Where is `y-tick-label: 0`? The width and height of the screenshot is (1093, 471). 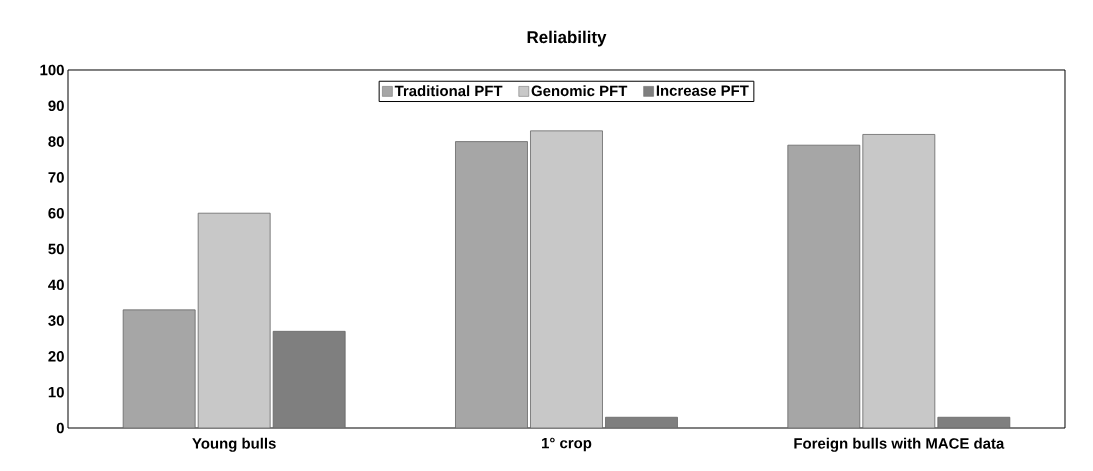 y-tick-label: 0 is located at coordinates (60, 428).